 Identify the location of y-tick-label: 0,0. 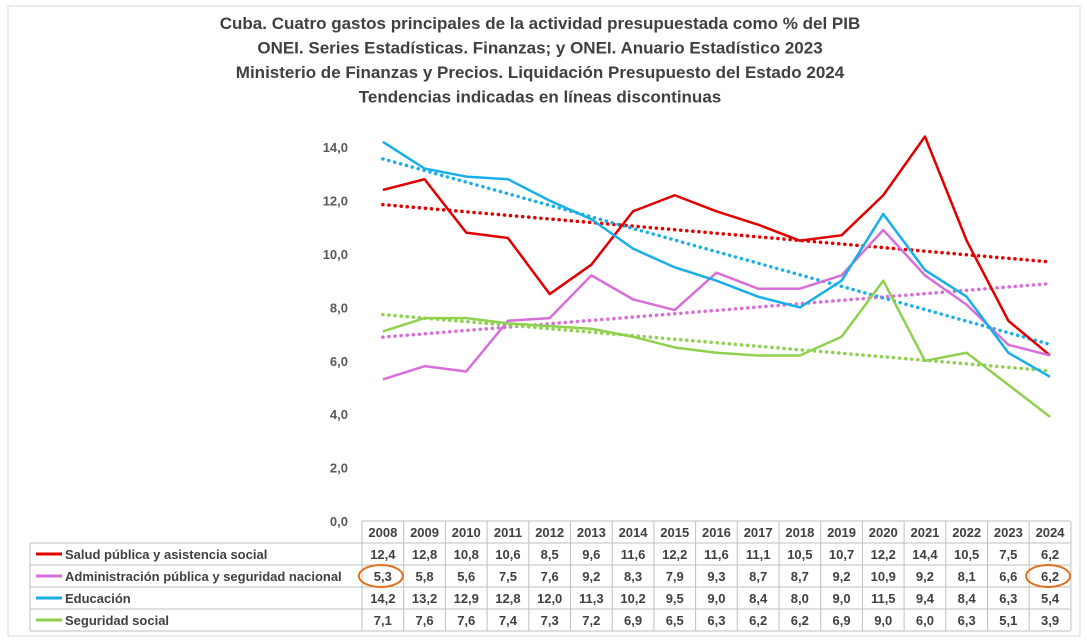
(339, 521).